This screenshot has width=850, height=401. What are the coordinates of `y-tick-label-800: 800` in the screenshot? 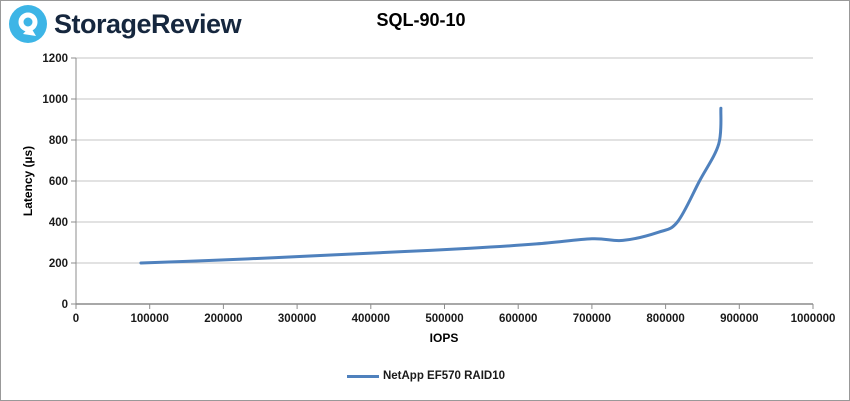 It's located at (58, 141).